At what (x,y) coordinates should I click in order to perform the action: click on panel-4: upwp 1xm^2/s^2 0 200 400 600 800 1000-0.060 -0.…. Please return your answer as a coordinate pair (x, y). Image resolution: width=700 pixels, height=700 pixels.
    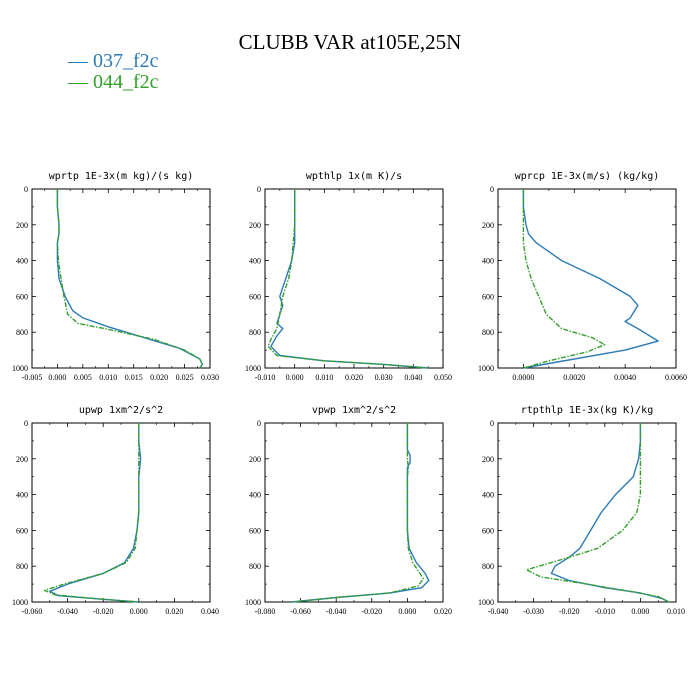
    Looking at the image, I should click on (115, 510).